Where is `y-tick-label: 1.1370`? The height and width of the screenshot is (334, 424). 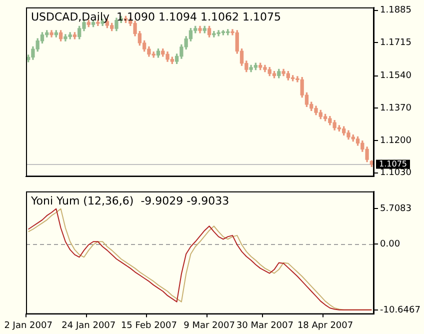
y-tick-label: 1.1370 is located at coordinates (396, 109).